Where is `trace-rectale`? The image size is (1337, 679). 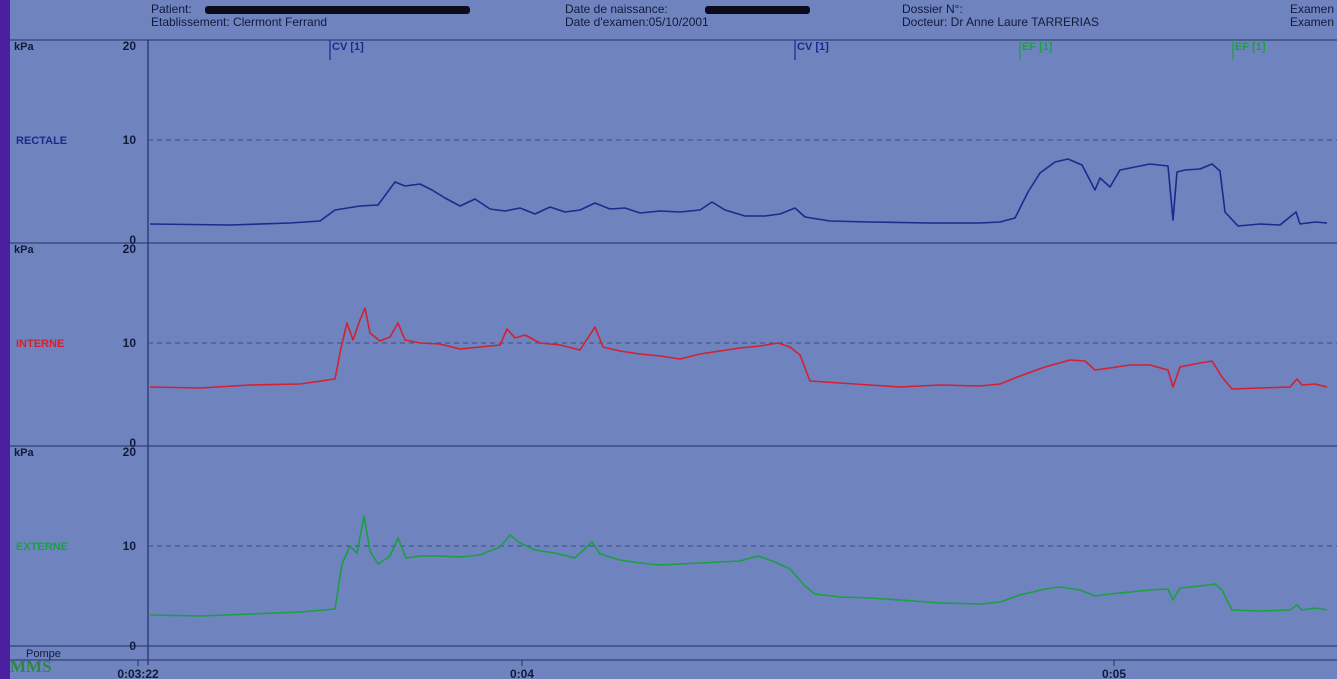
trace-rectale is located at coordinates (738, 192).